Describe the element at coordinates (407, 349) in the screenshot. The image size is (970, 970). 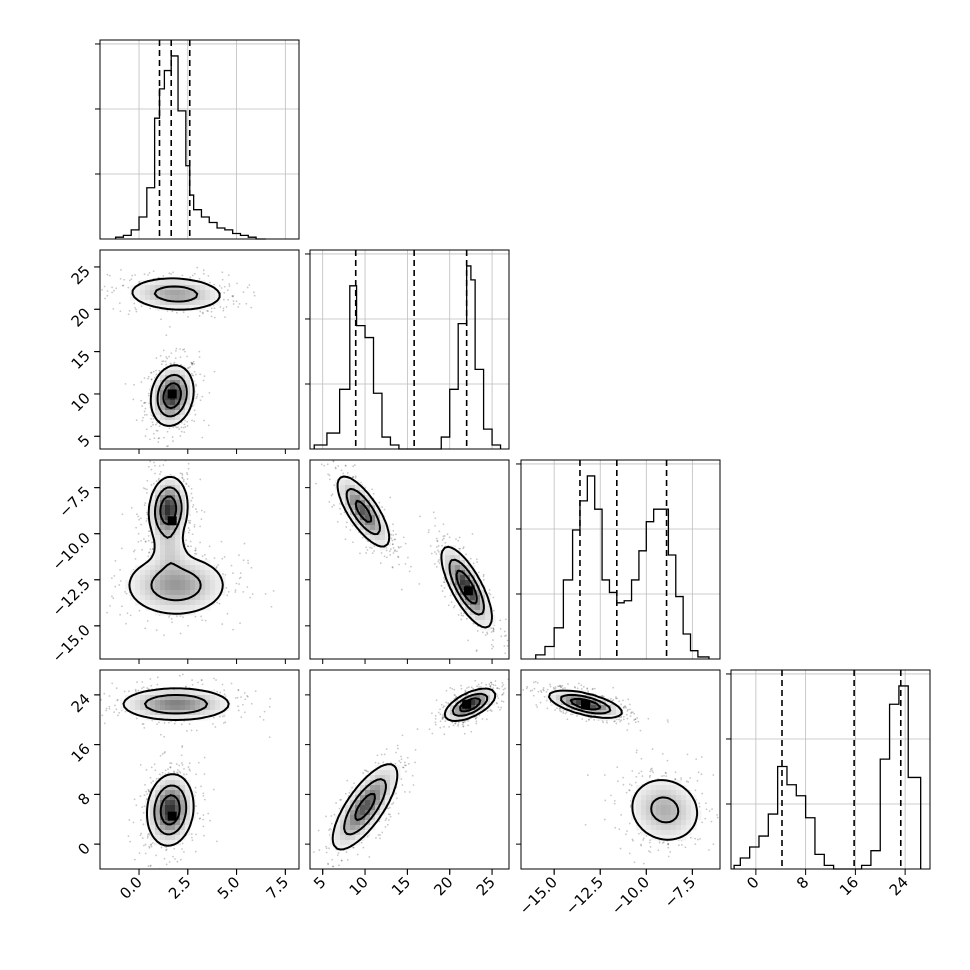
I see `hist-panel-p1` at that location.